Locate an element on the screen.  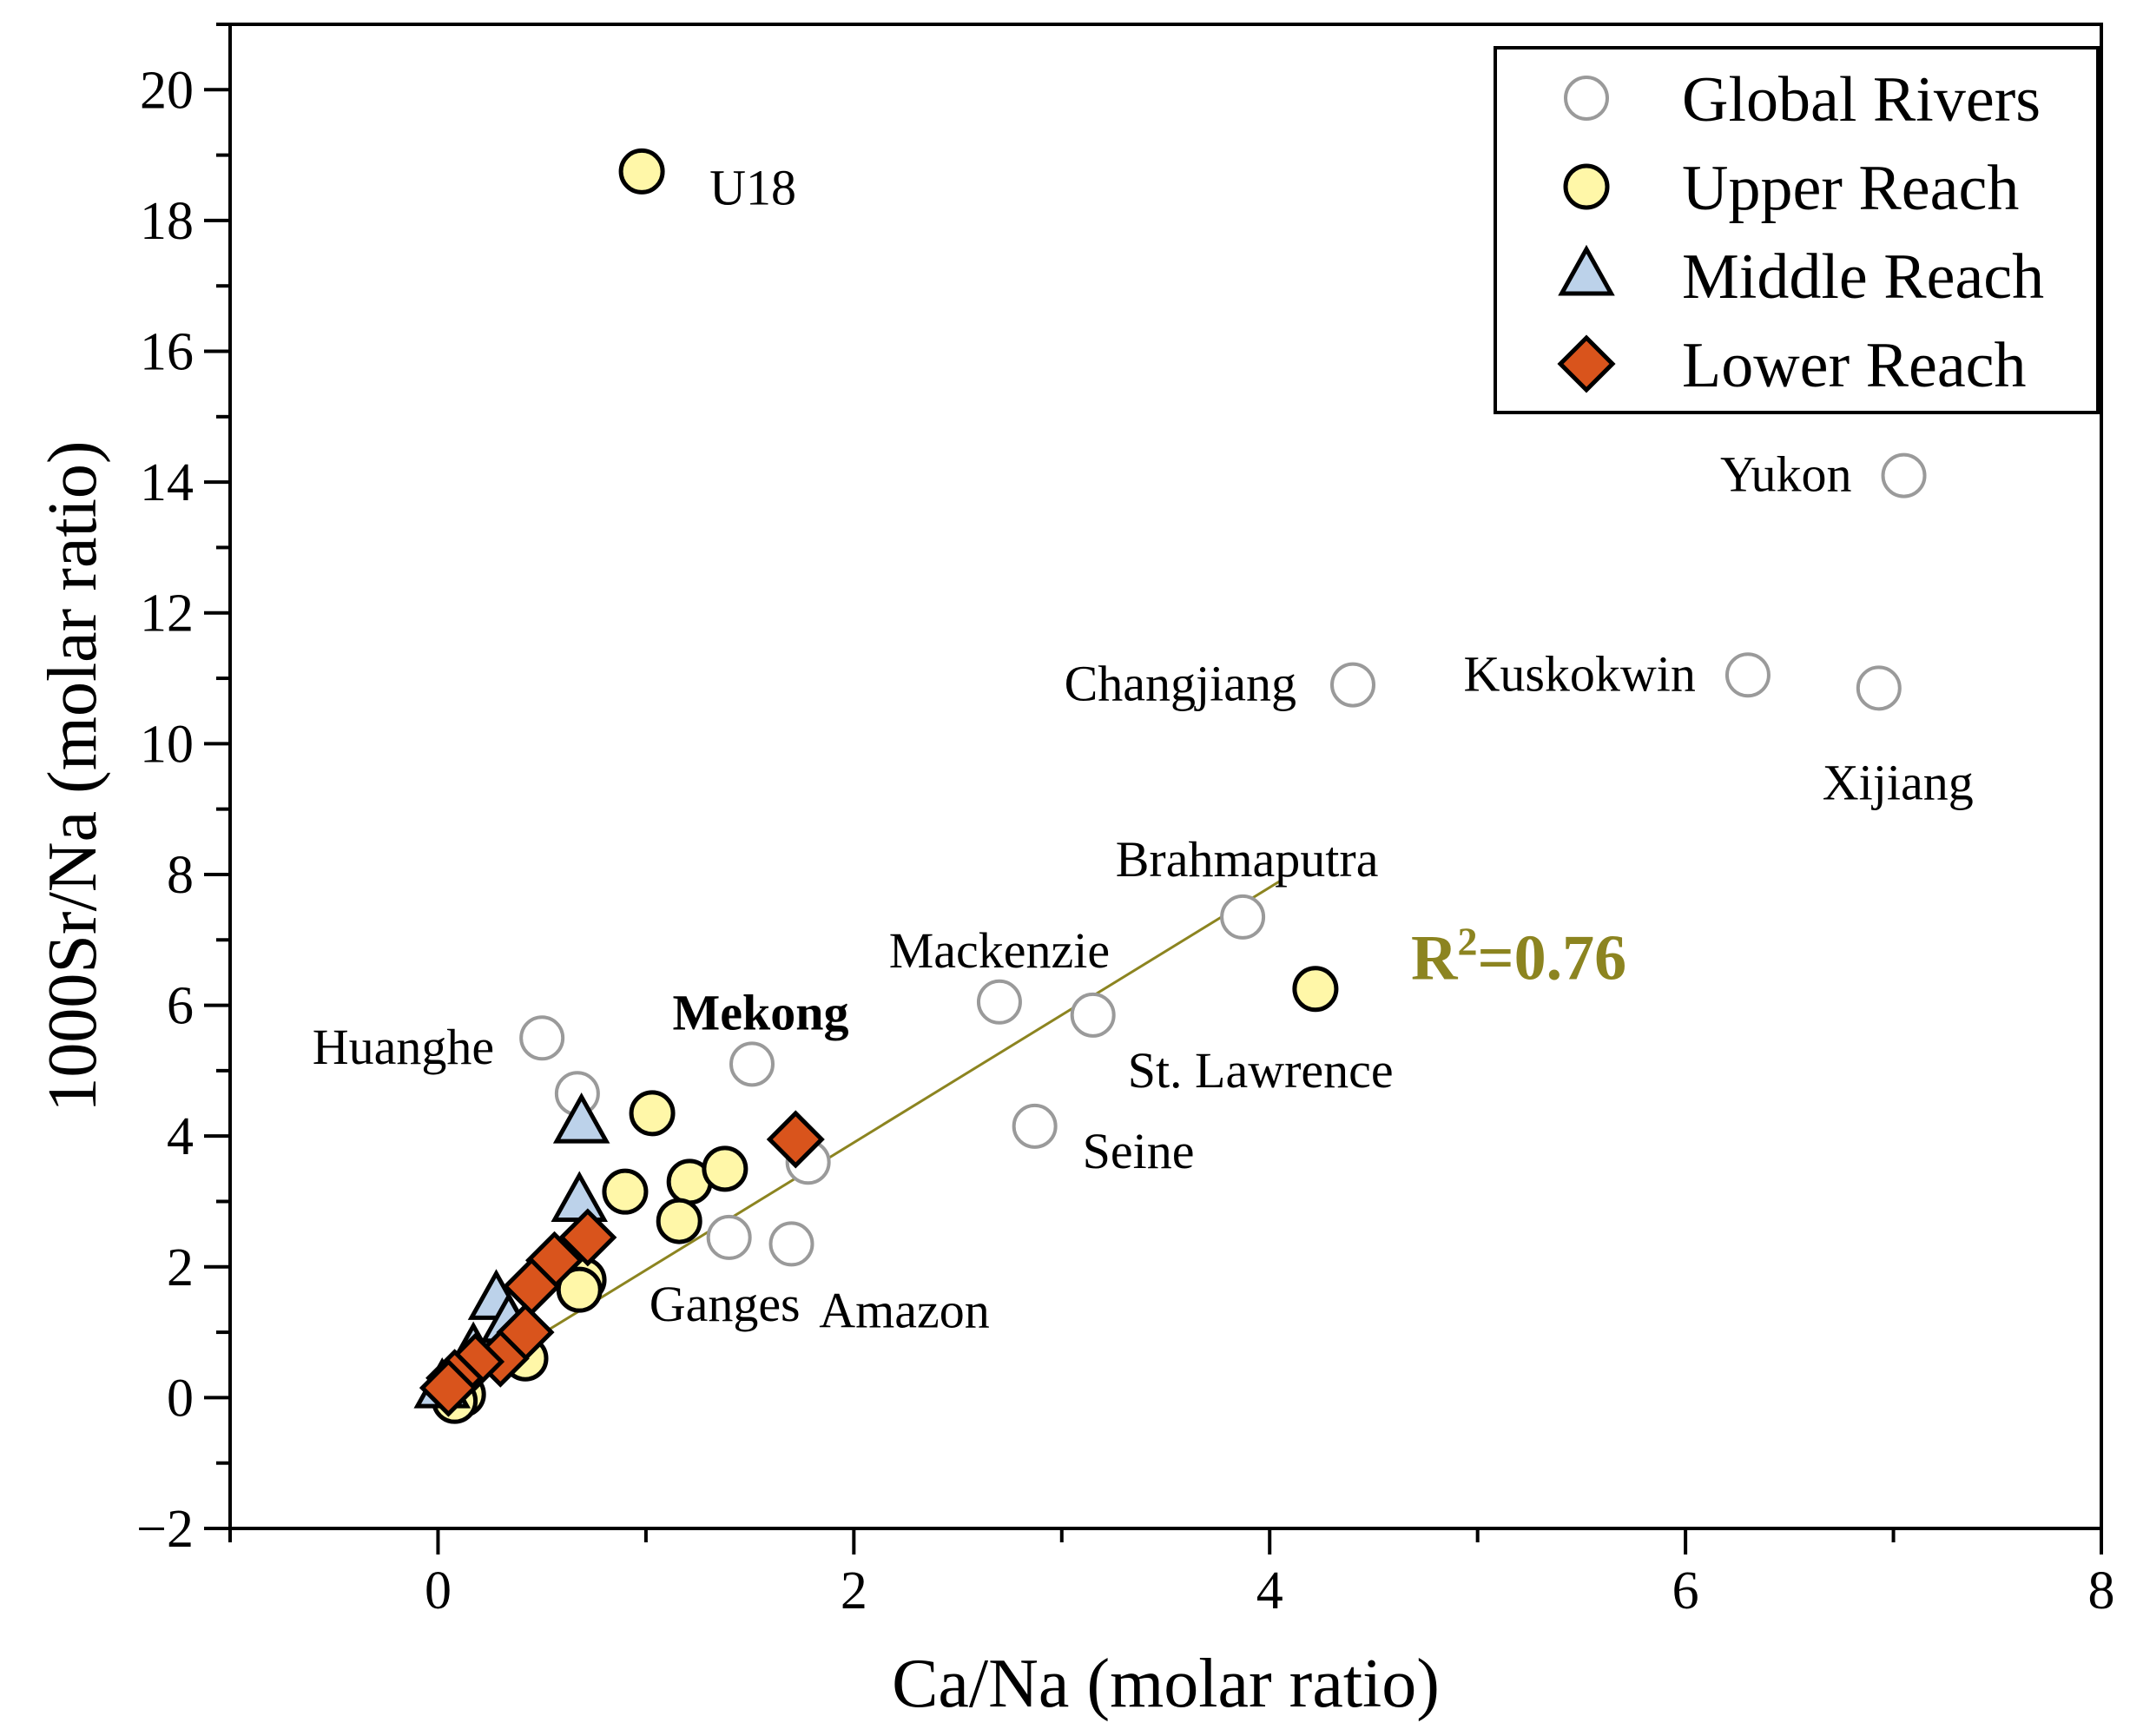
legend-label: Lower Reach is located at coordinates (1854, 365).